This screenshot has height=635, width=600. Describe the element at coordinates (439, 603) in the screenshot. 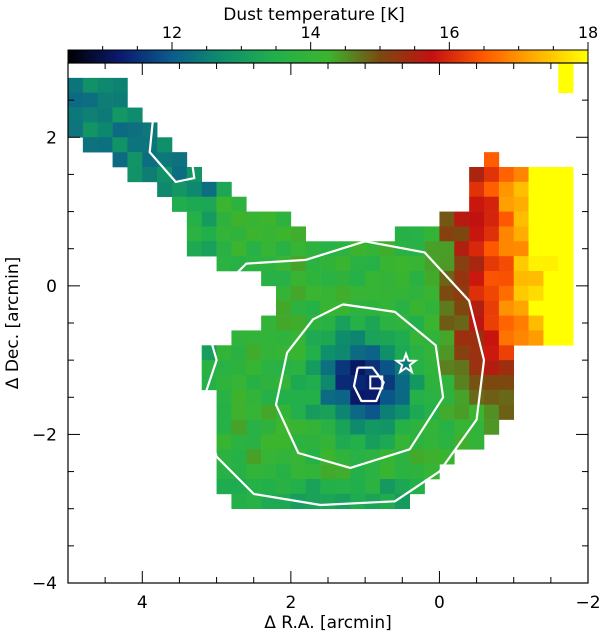

I see `x-axis-tick-label: 0` at that location.